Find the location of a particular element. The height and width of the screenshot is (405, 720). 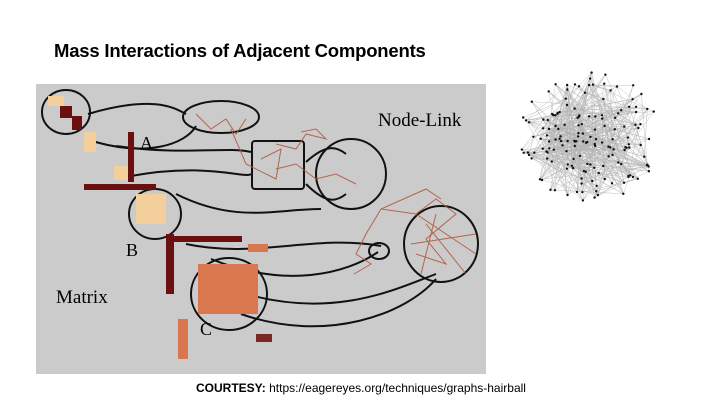

component-b-label: B is located at coordinates (132, 250).